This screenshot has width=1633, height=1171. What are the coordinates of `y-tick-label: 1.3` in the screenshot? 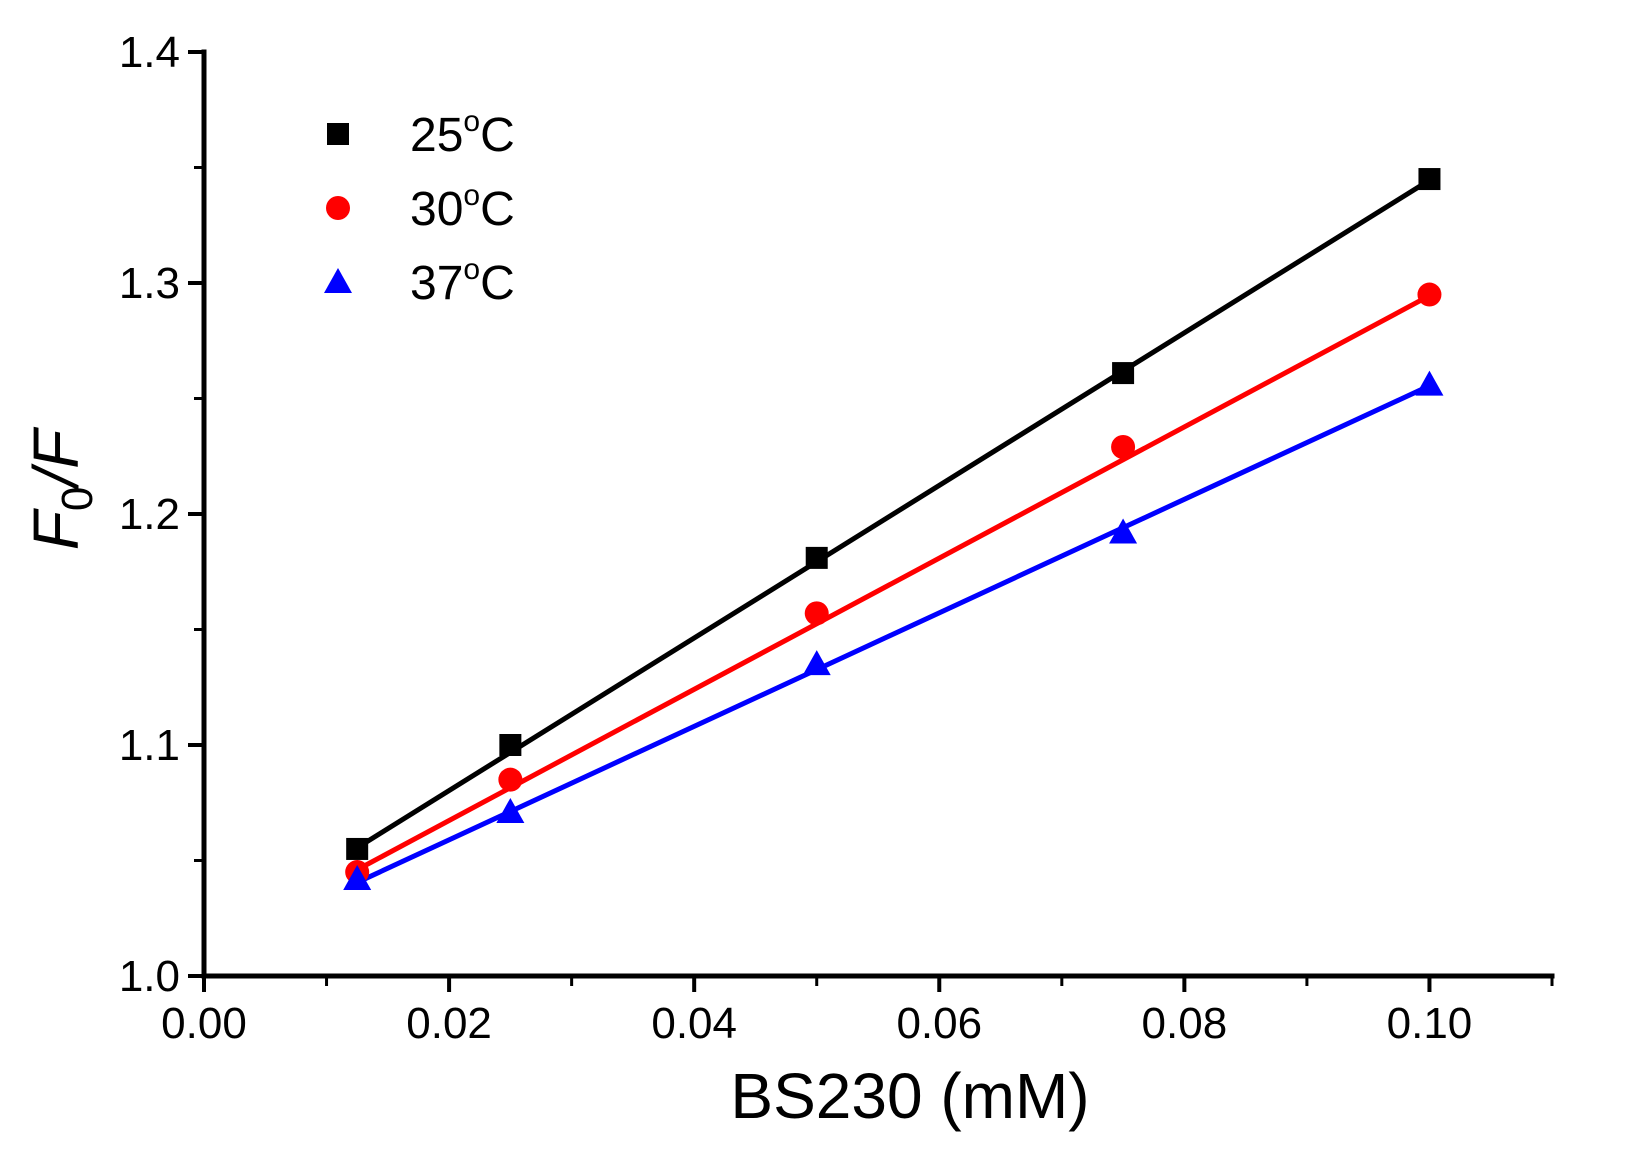 It's located at (149, 283).